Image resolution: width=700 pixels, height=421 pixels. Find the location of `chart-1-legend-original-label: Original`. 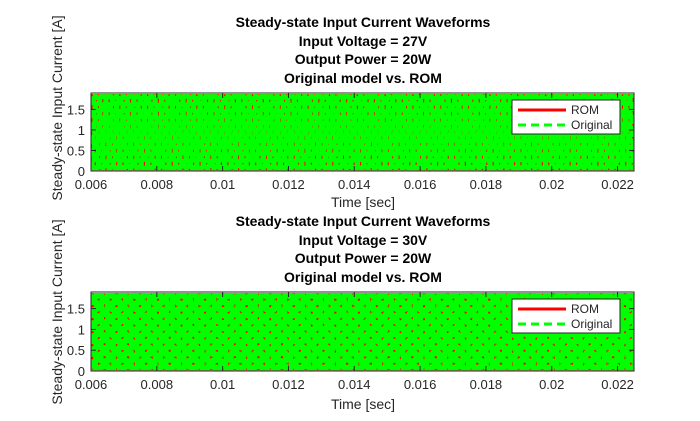

chart-1-legend-original-label: Original is located at coordinates (591, 125).